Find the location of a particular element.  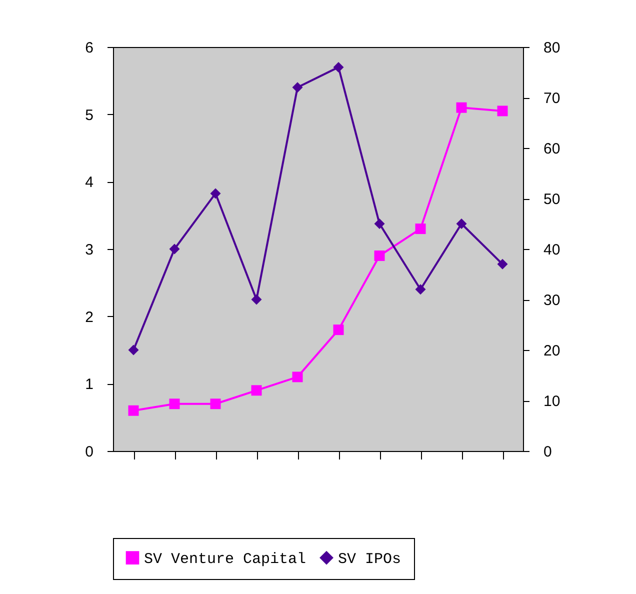

y2-tick-label: 30 is located at coordinates (552, 300).